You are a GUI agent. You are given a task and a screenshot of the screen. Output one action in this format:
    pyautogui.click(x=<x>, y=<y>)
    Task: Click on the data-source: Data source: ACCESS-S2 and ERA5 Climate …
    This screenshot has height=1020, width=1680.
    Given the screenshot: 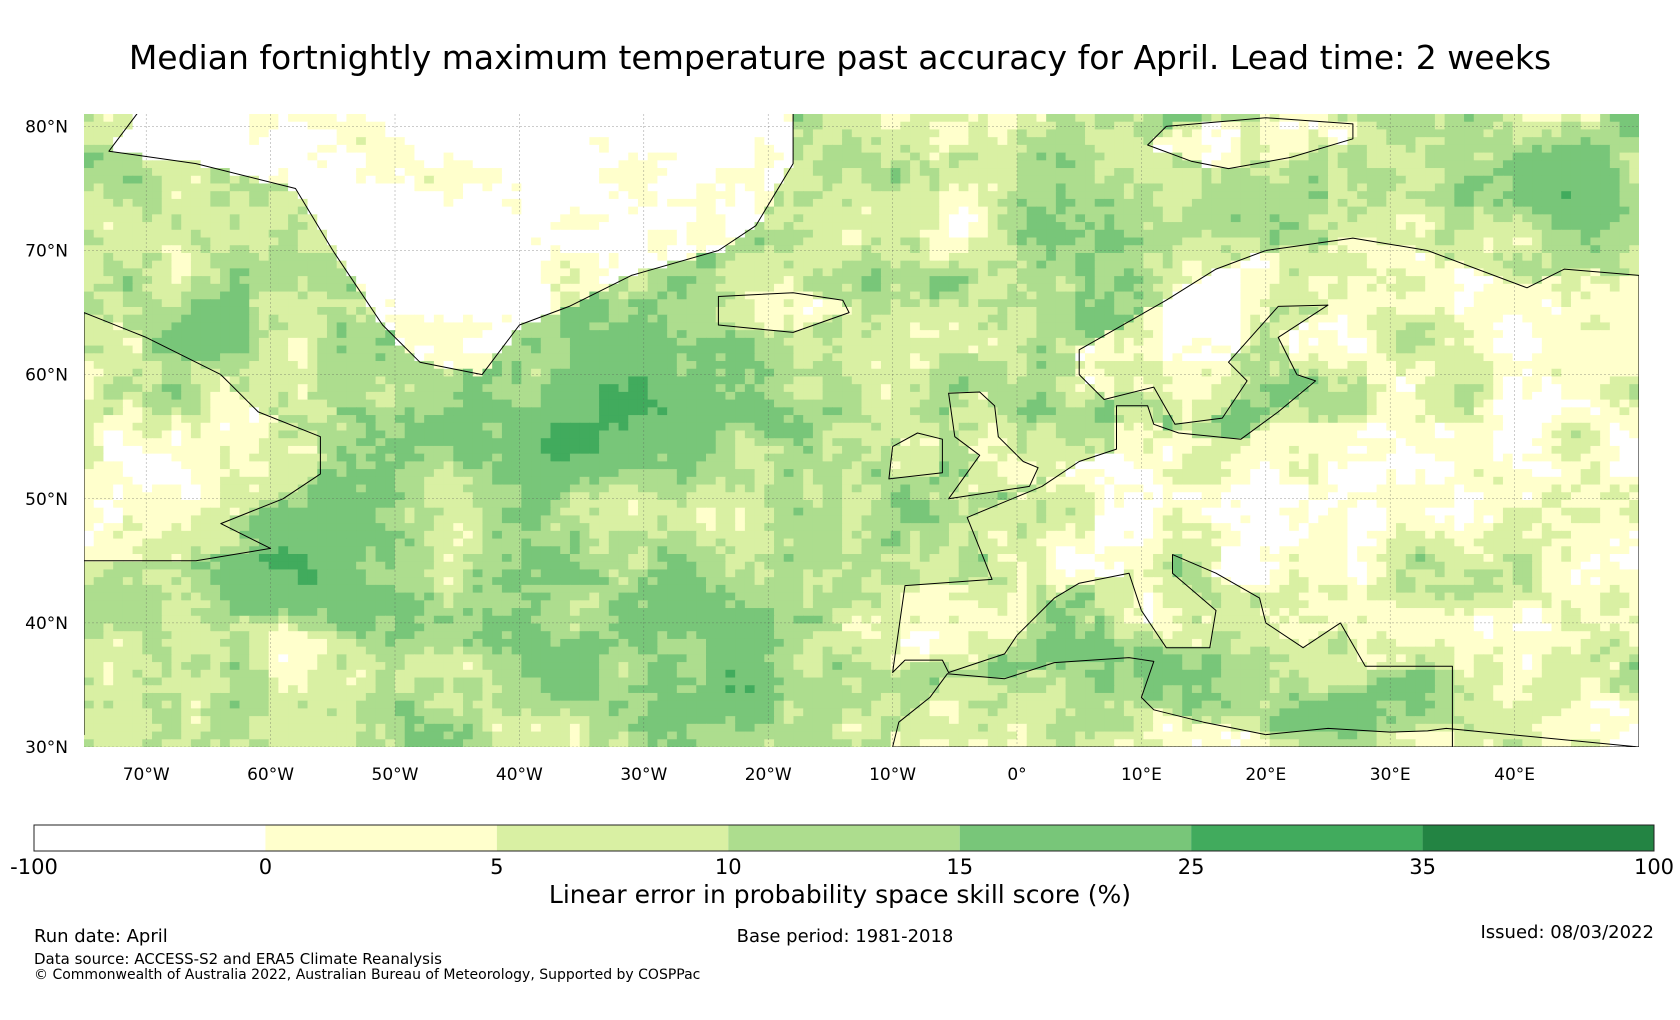 What is the action you would take?
    pyautogui.click(x=238, y=959)
    